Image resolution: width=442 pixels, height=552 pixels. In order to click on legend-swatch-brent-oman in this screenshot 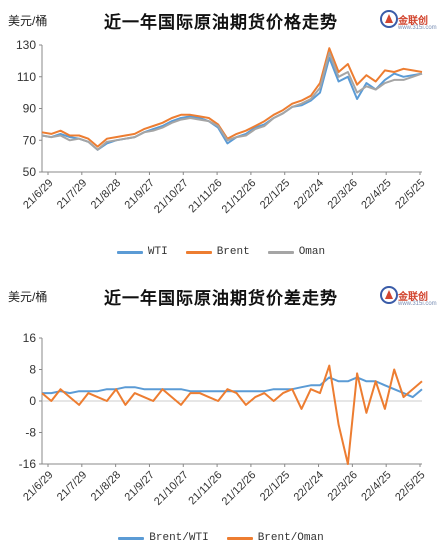, I will do `click(239, 538)`.